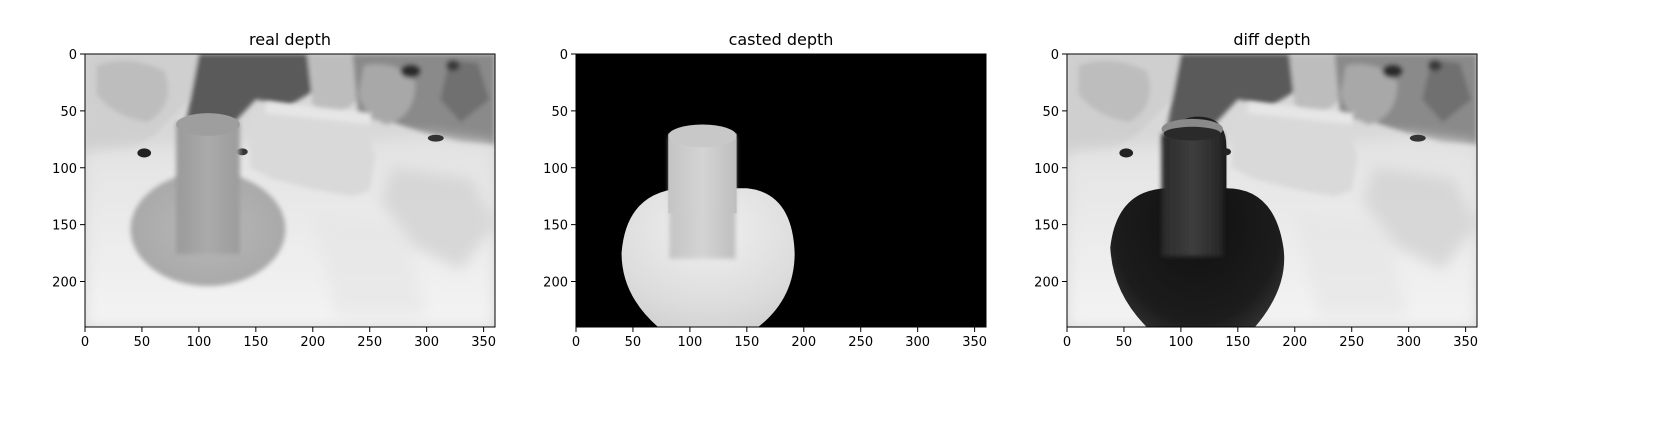 The height and width of the screenshot is (423, 1677). What do you see at coordinates (290, 39) in the screenshot?
I see `real-depth-title: real depth` at bounding box center [290, 39].